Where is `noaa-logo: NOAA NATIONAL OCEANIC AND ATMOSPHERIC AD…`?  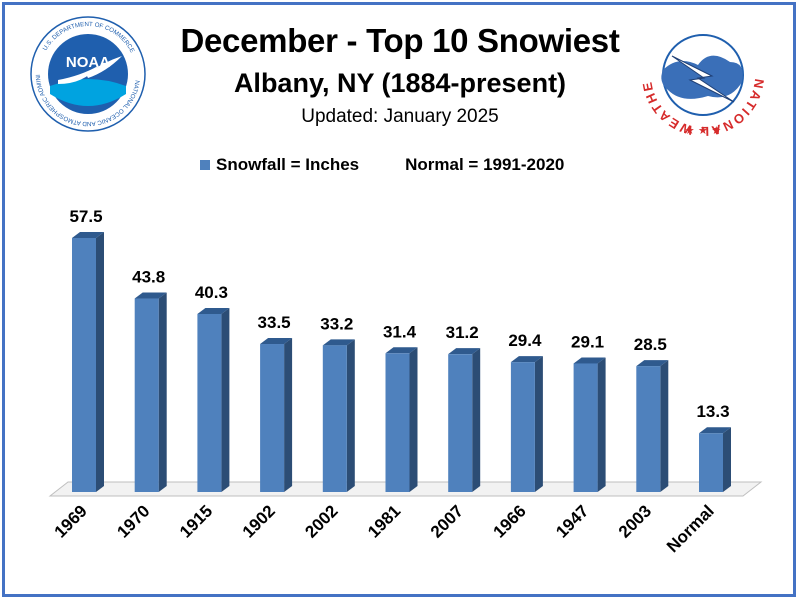 noaa-logo: NOAA NATIONAL OCEANIC AND ATMOSPHERIC AD… is located at coordinates (87, 73).